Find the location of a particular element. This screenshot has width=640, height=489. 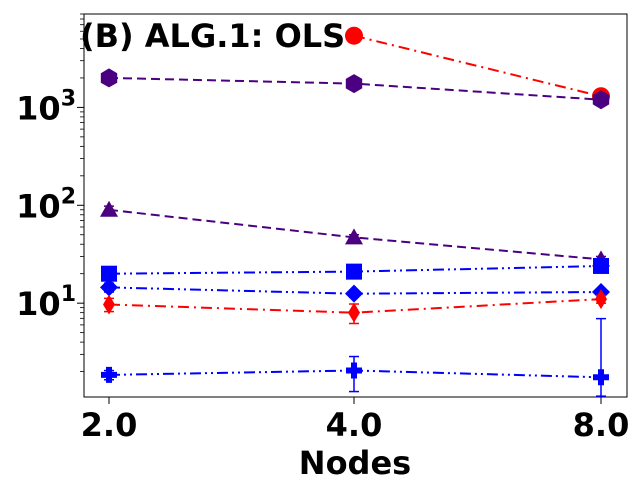

chart-title: (B) ALG.1: OLS is located at coordinates (212, 36).